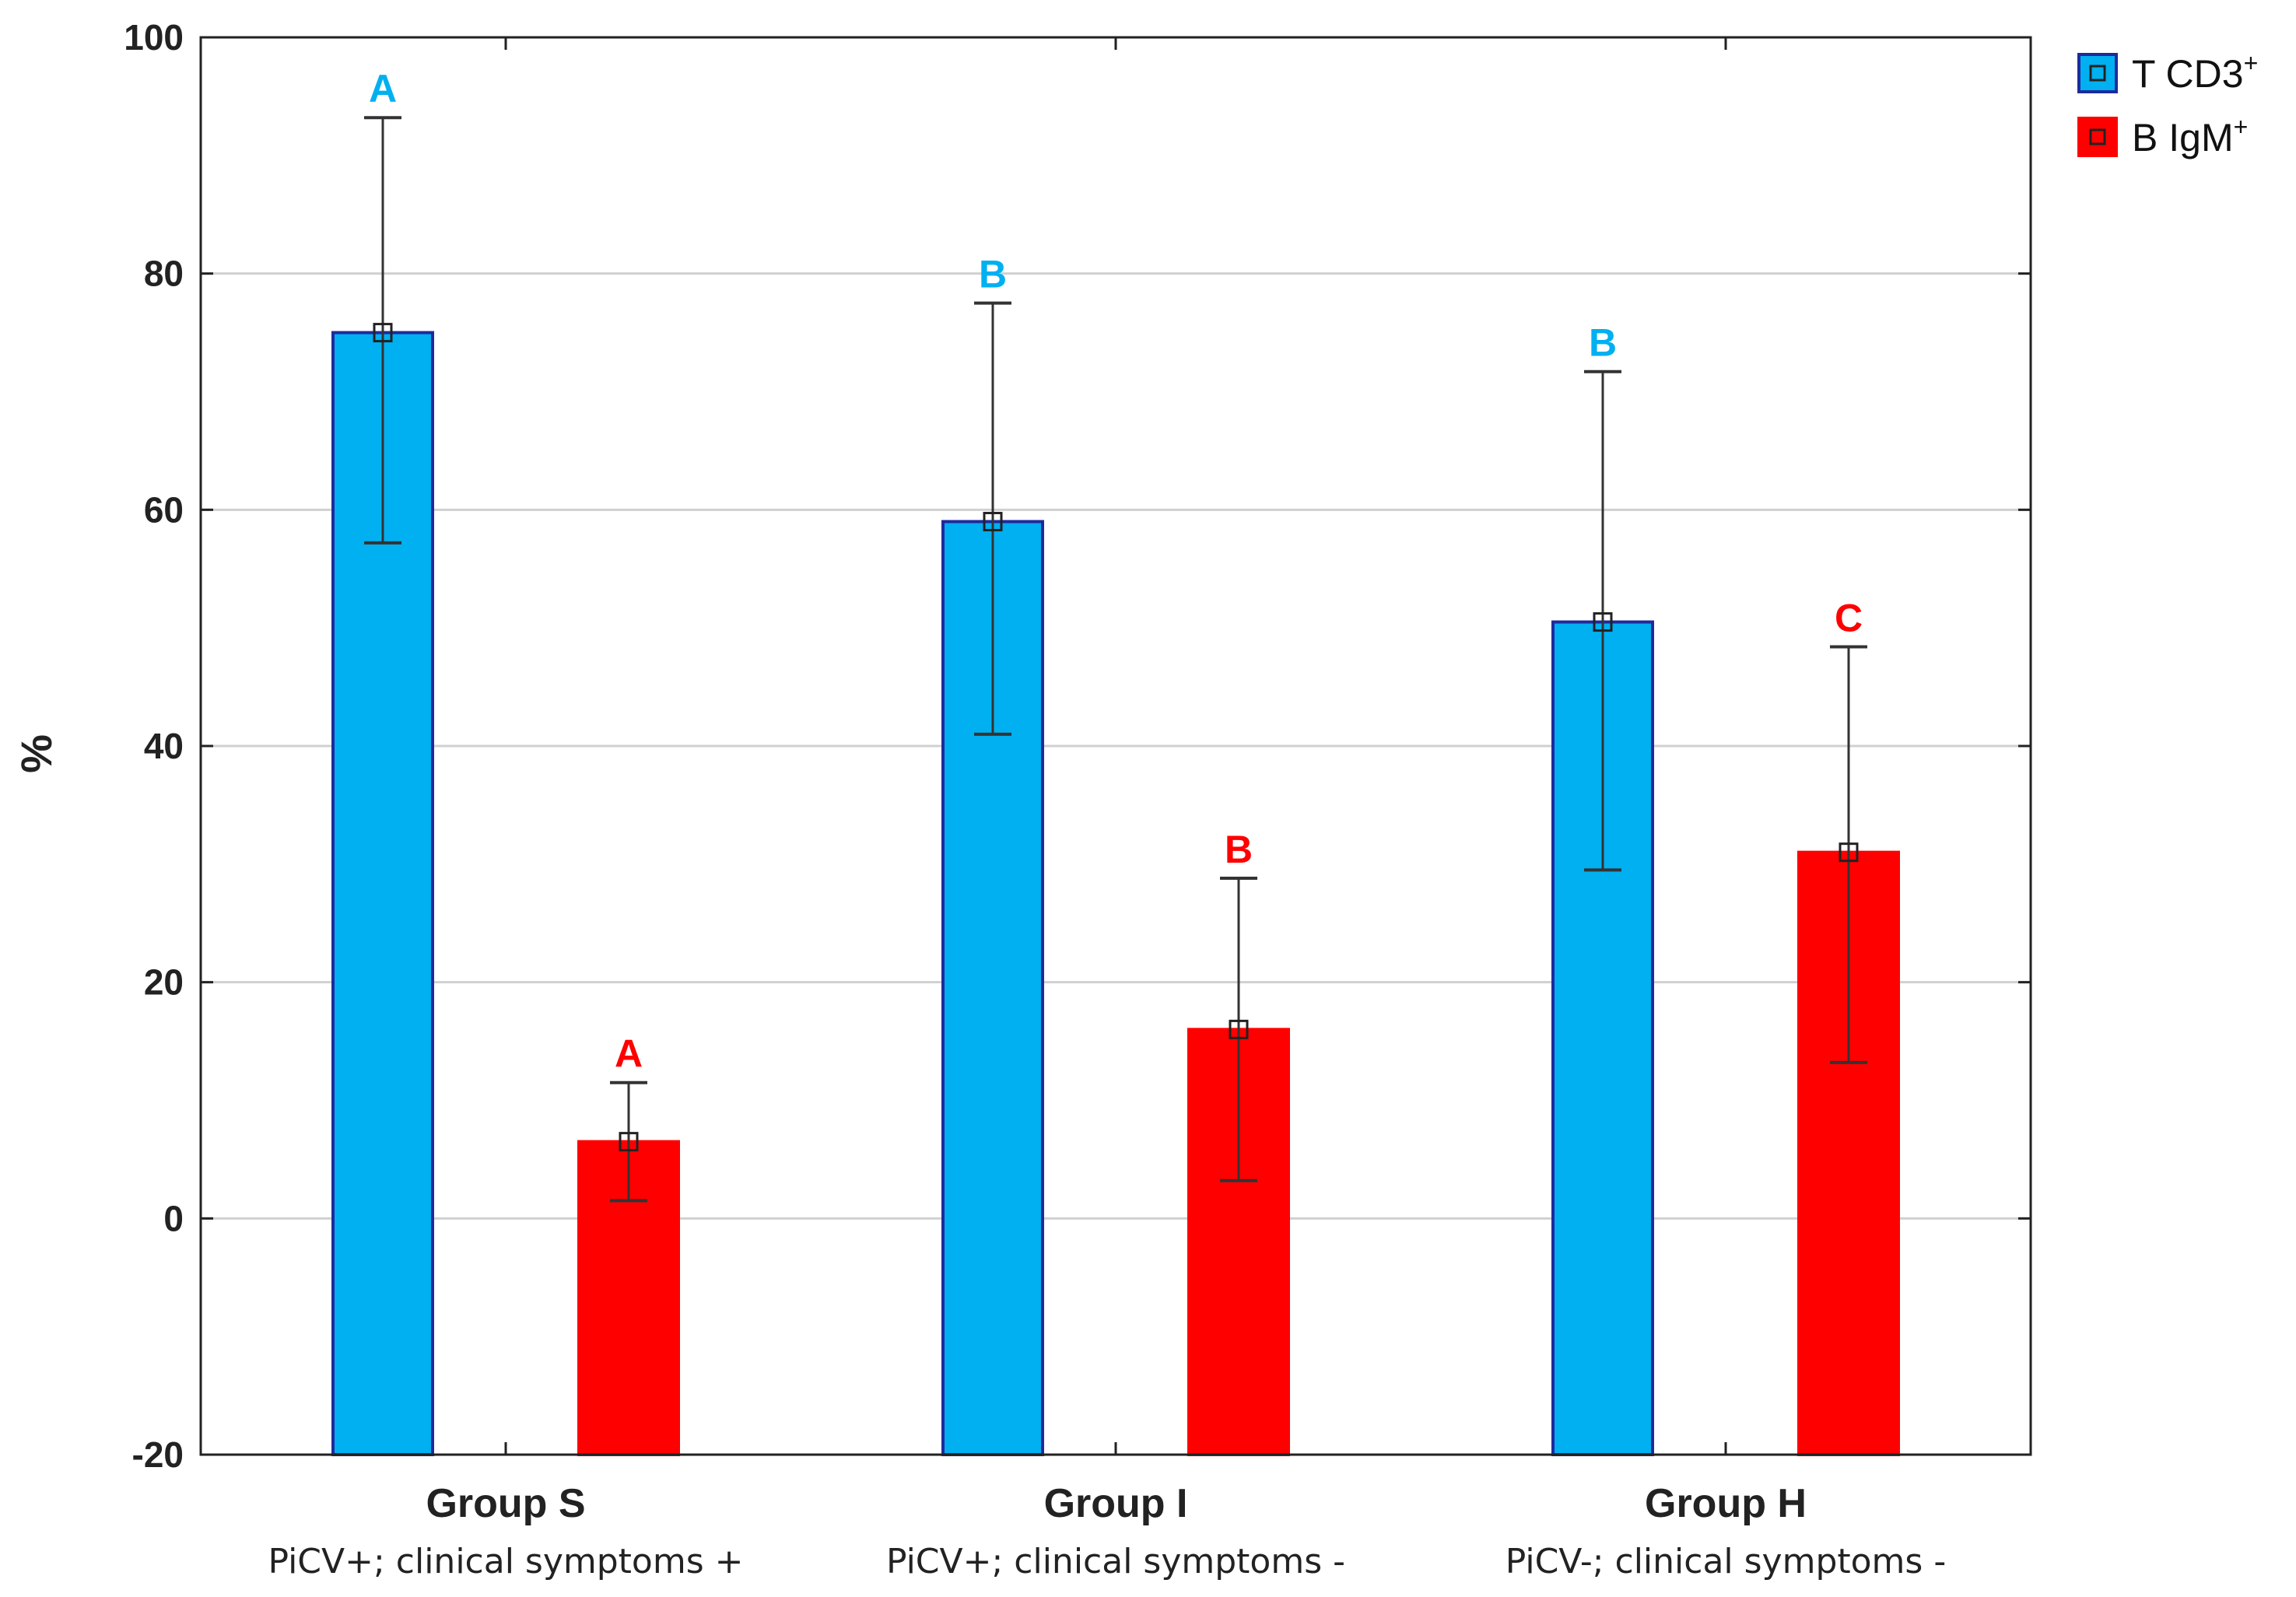  What do you see at coordinates (36, 754) in the screenshot?
I see `y-axis-title: %` at bounding box center [36, 754].